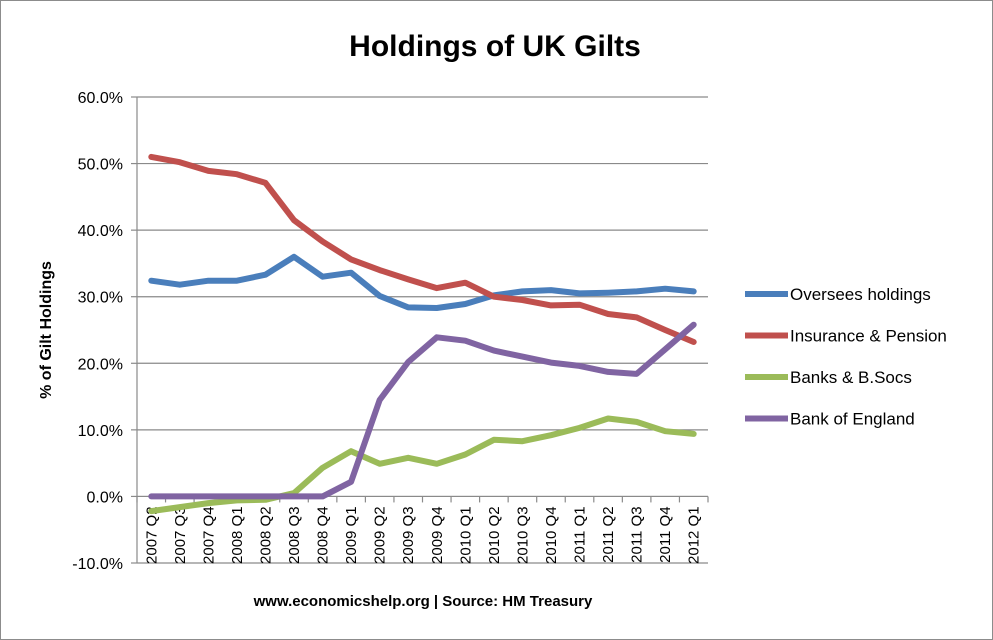 This screenshot has height=640, width=993. I want to click on y-tick-label: 10.0%, so click(100, 431).